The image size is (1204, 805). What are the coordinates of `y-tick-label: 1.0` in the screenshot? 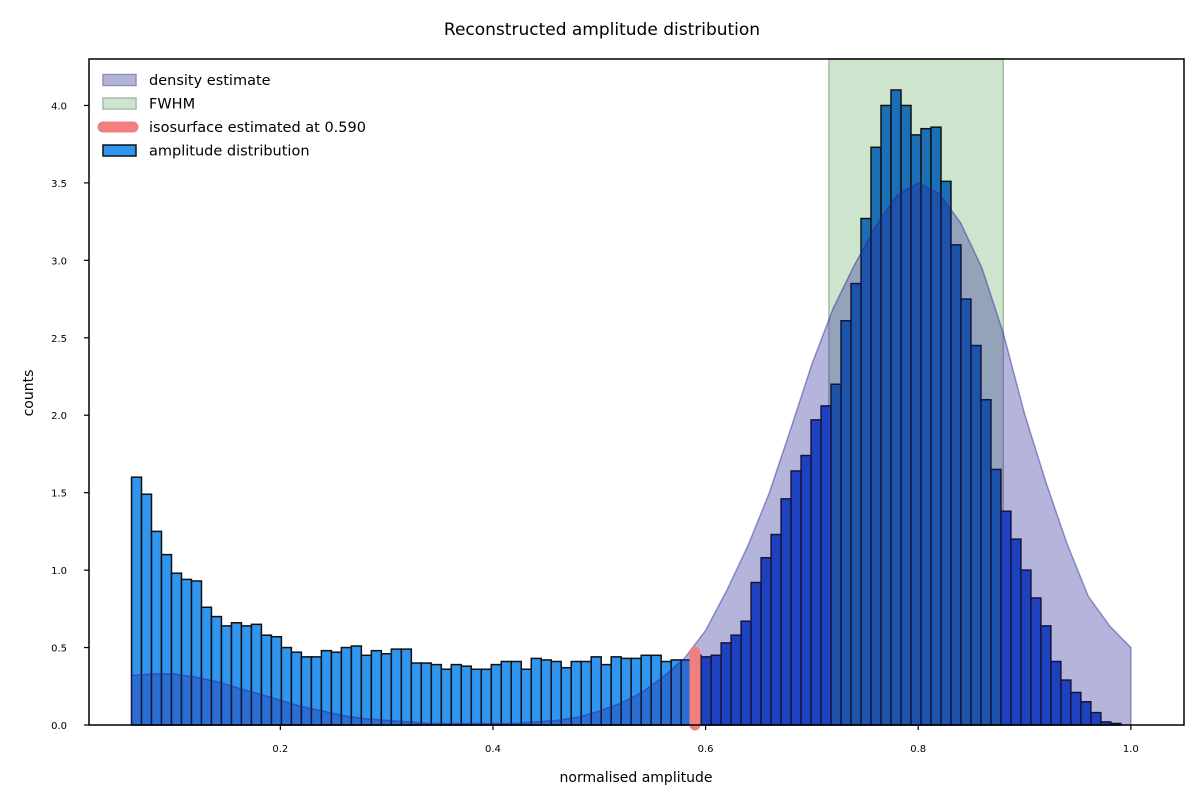 It's located at (59, 571).